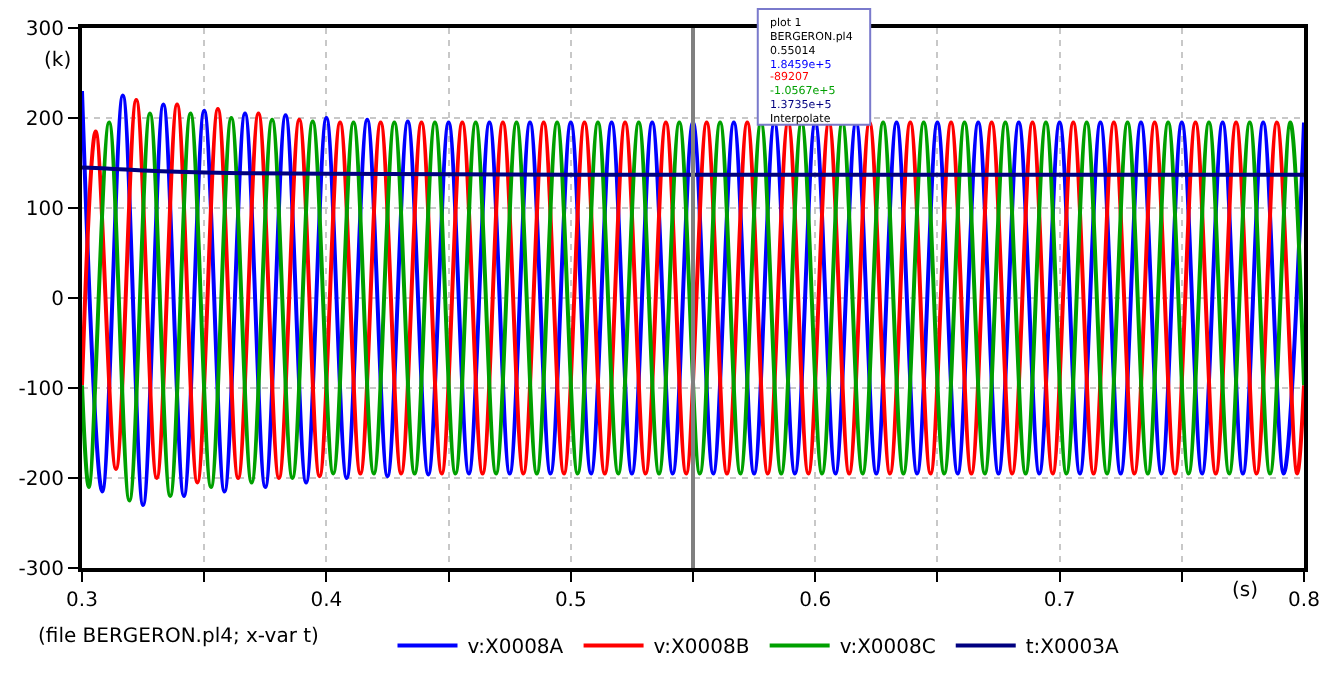 The height and width of the screenshot is (692, 1338). What do you see at coordinates (57, 300) in the screenshot?
I see `y-tick-label: 0` at bounding box center [57, 300].